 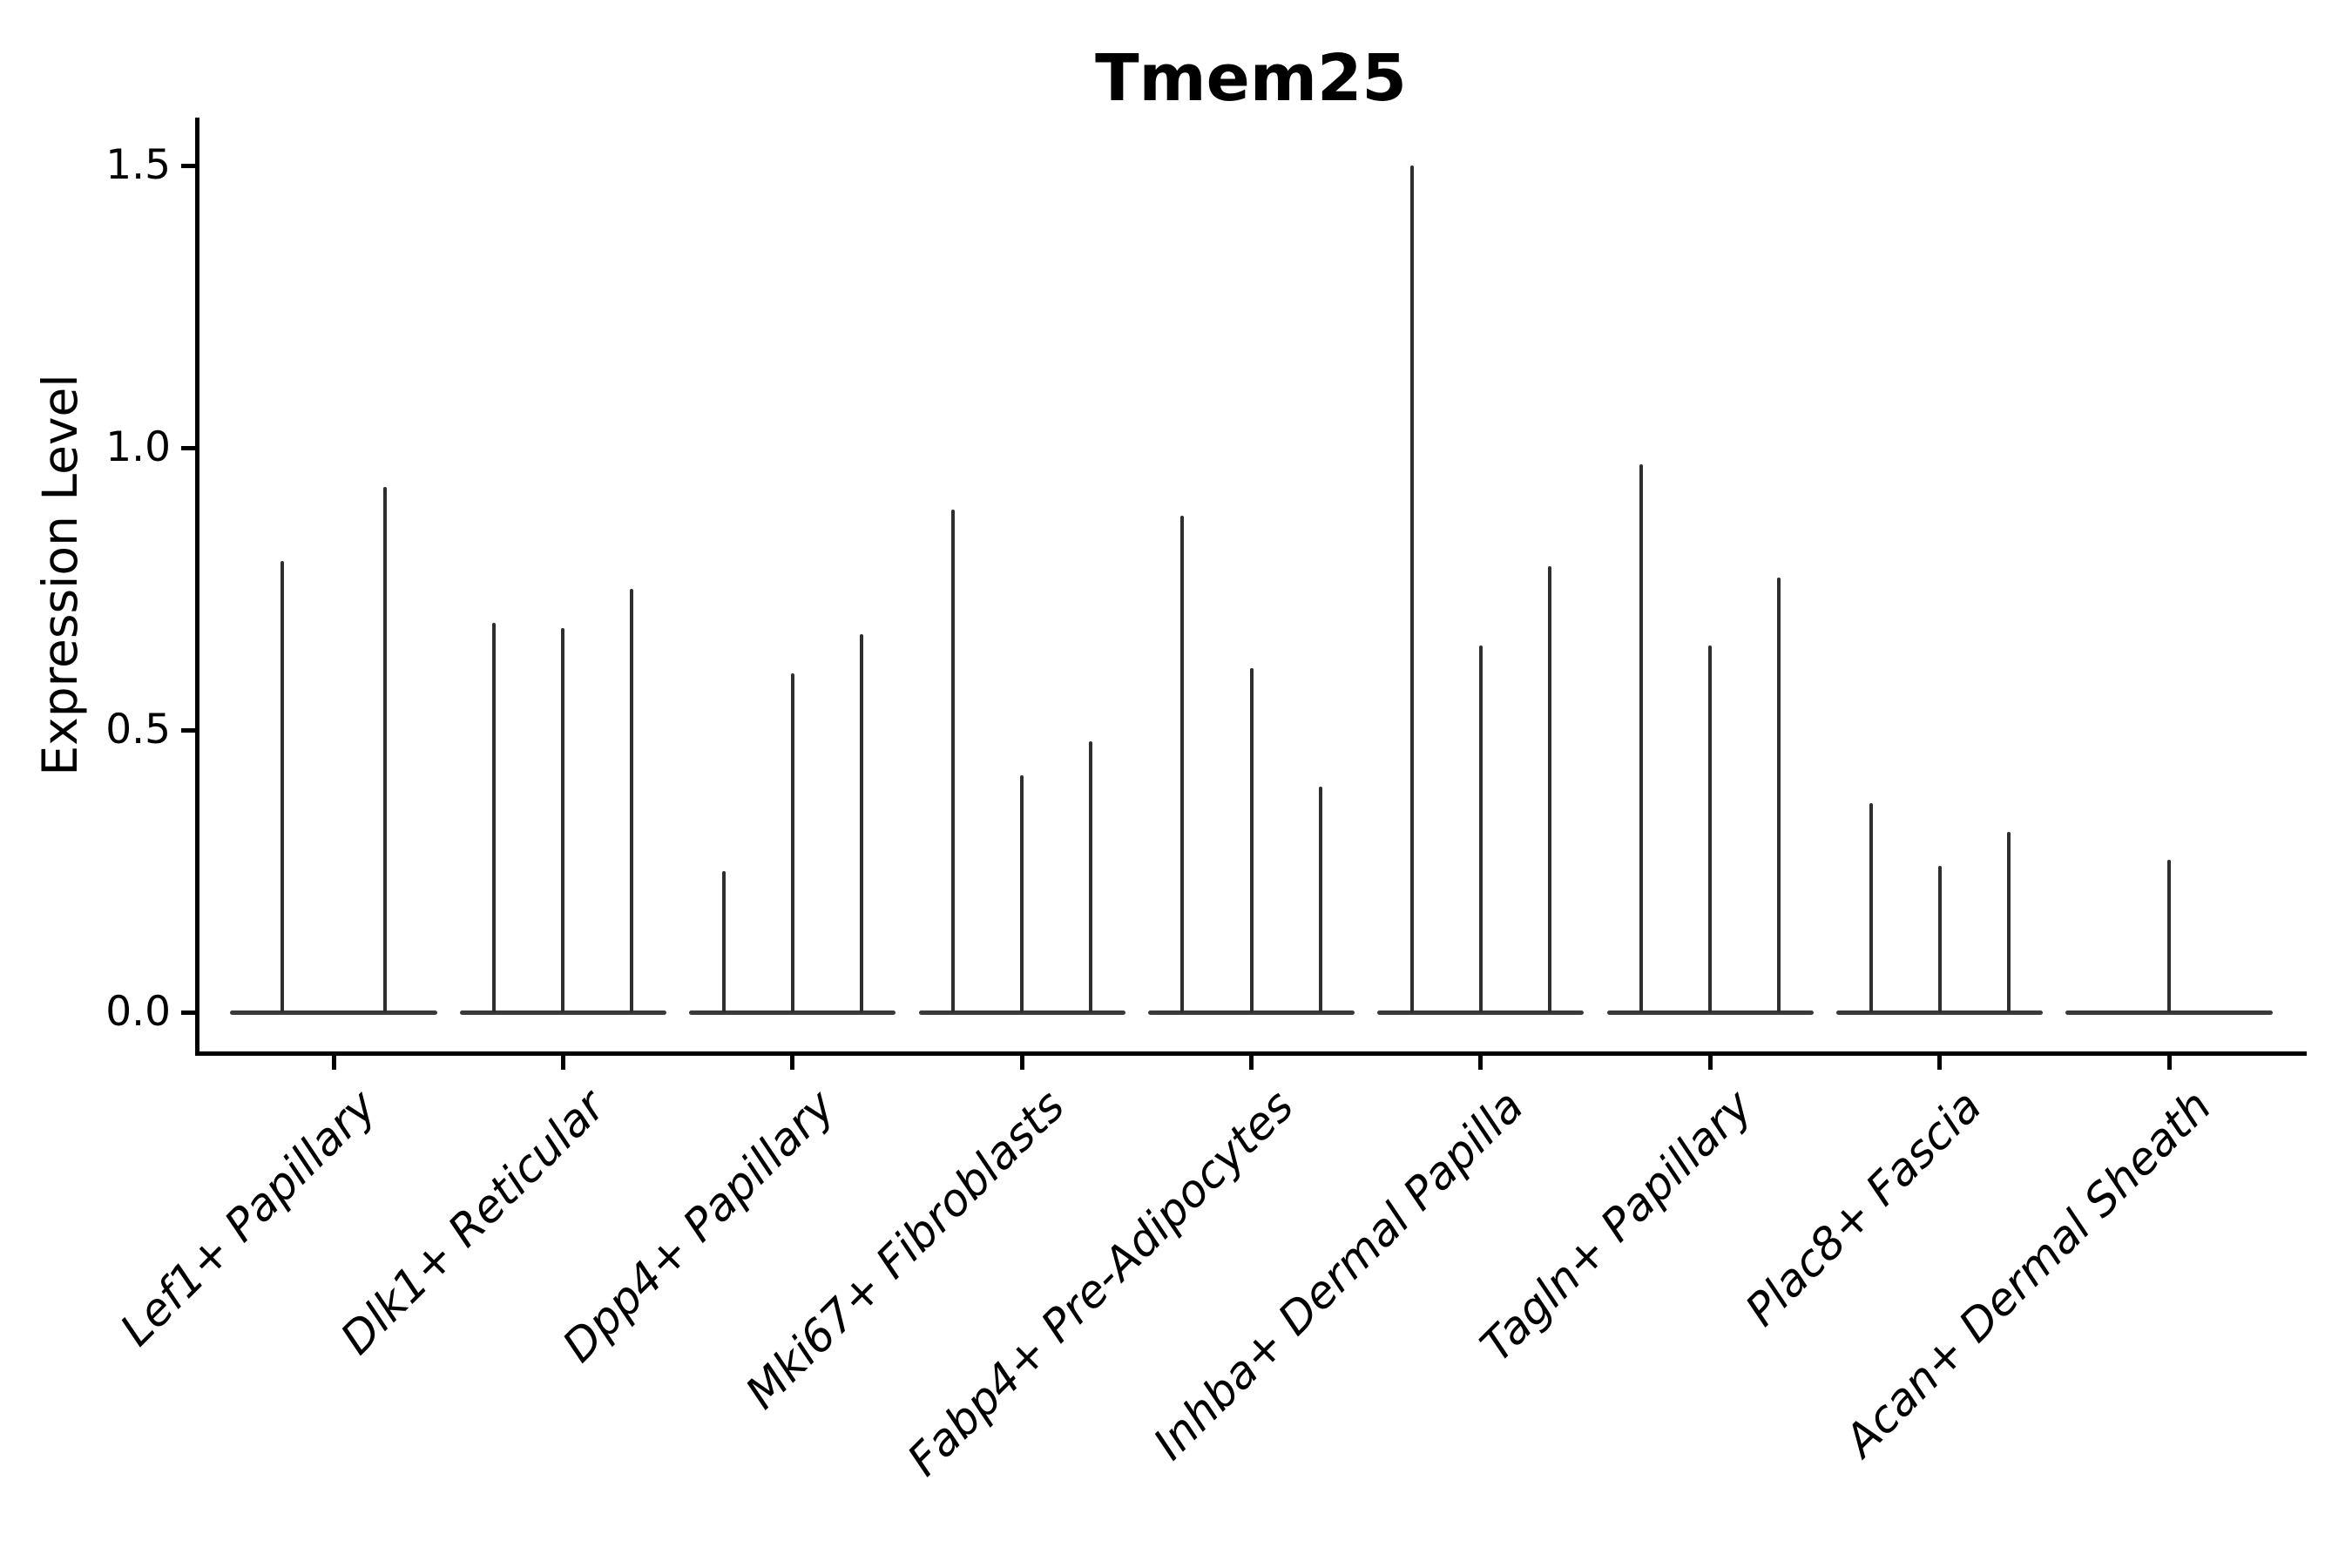 What do you see at coordinates (196, 587) in the screenshot?
I see `y-axis-spine` at bounding box center [196, 587].